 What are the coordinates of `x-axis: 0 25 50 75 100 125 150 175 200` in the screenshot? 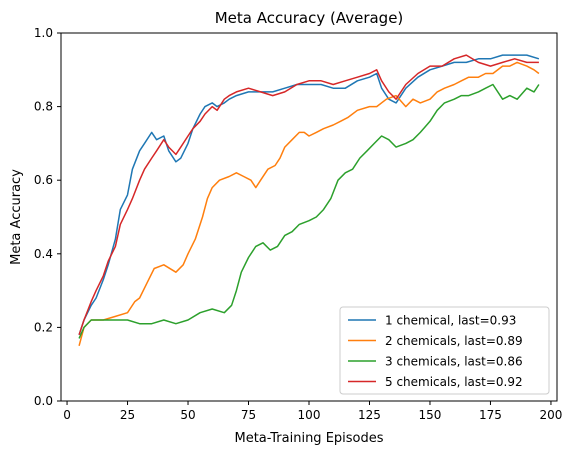 It's located at (312, 411).